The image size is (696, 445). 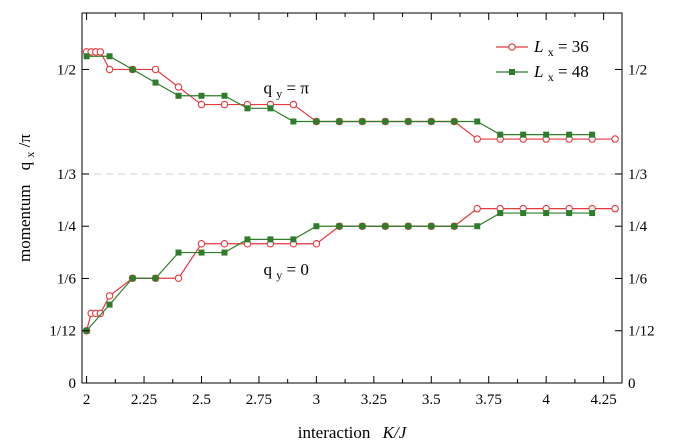 I want to click on legend-label-lx-36: L x = 36, so click(x=561, y=48).